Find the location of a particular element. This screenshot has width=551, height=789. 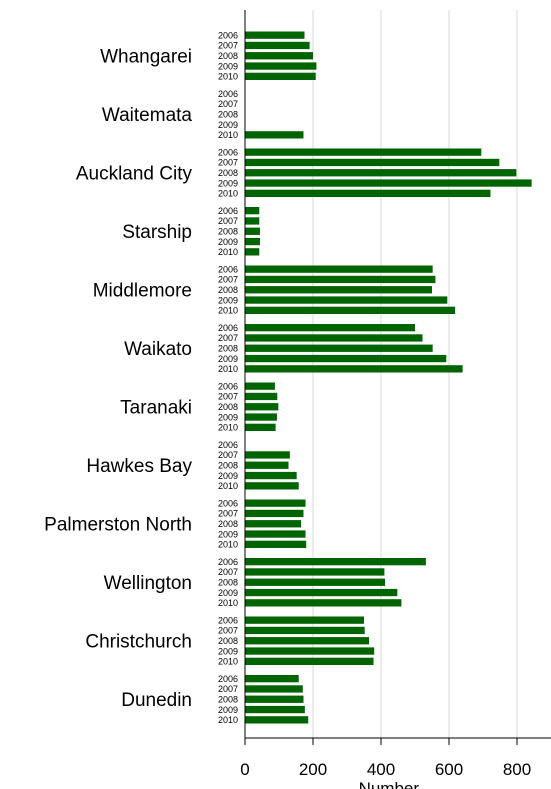

x-tick-label: 600 is located at coordinates (449, 769).